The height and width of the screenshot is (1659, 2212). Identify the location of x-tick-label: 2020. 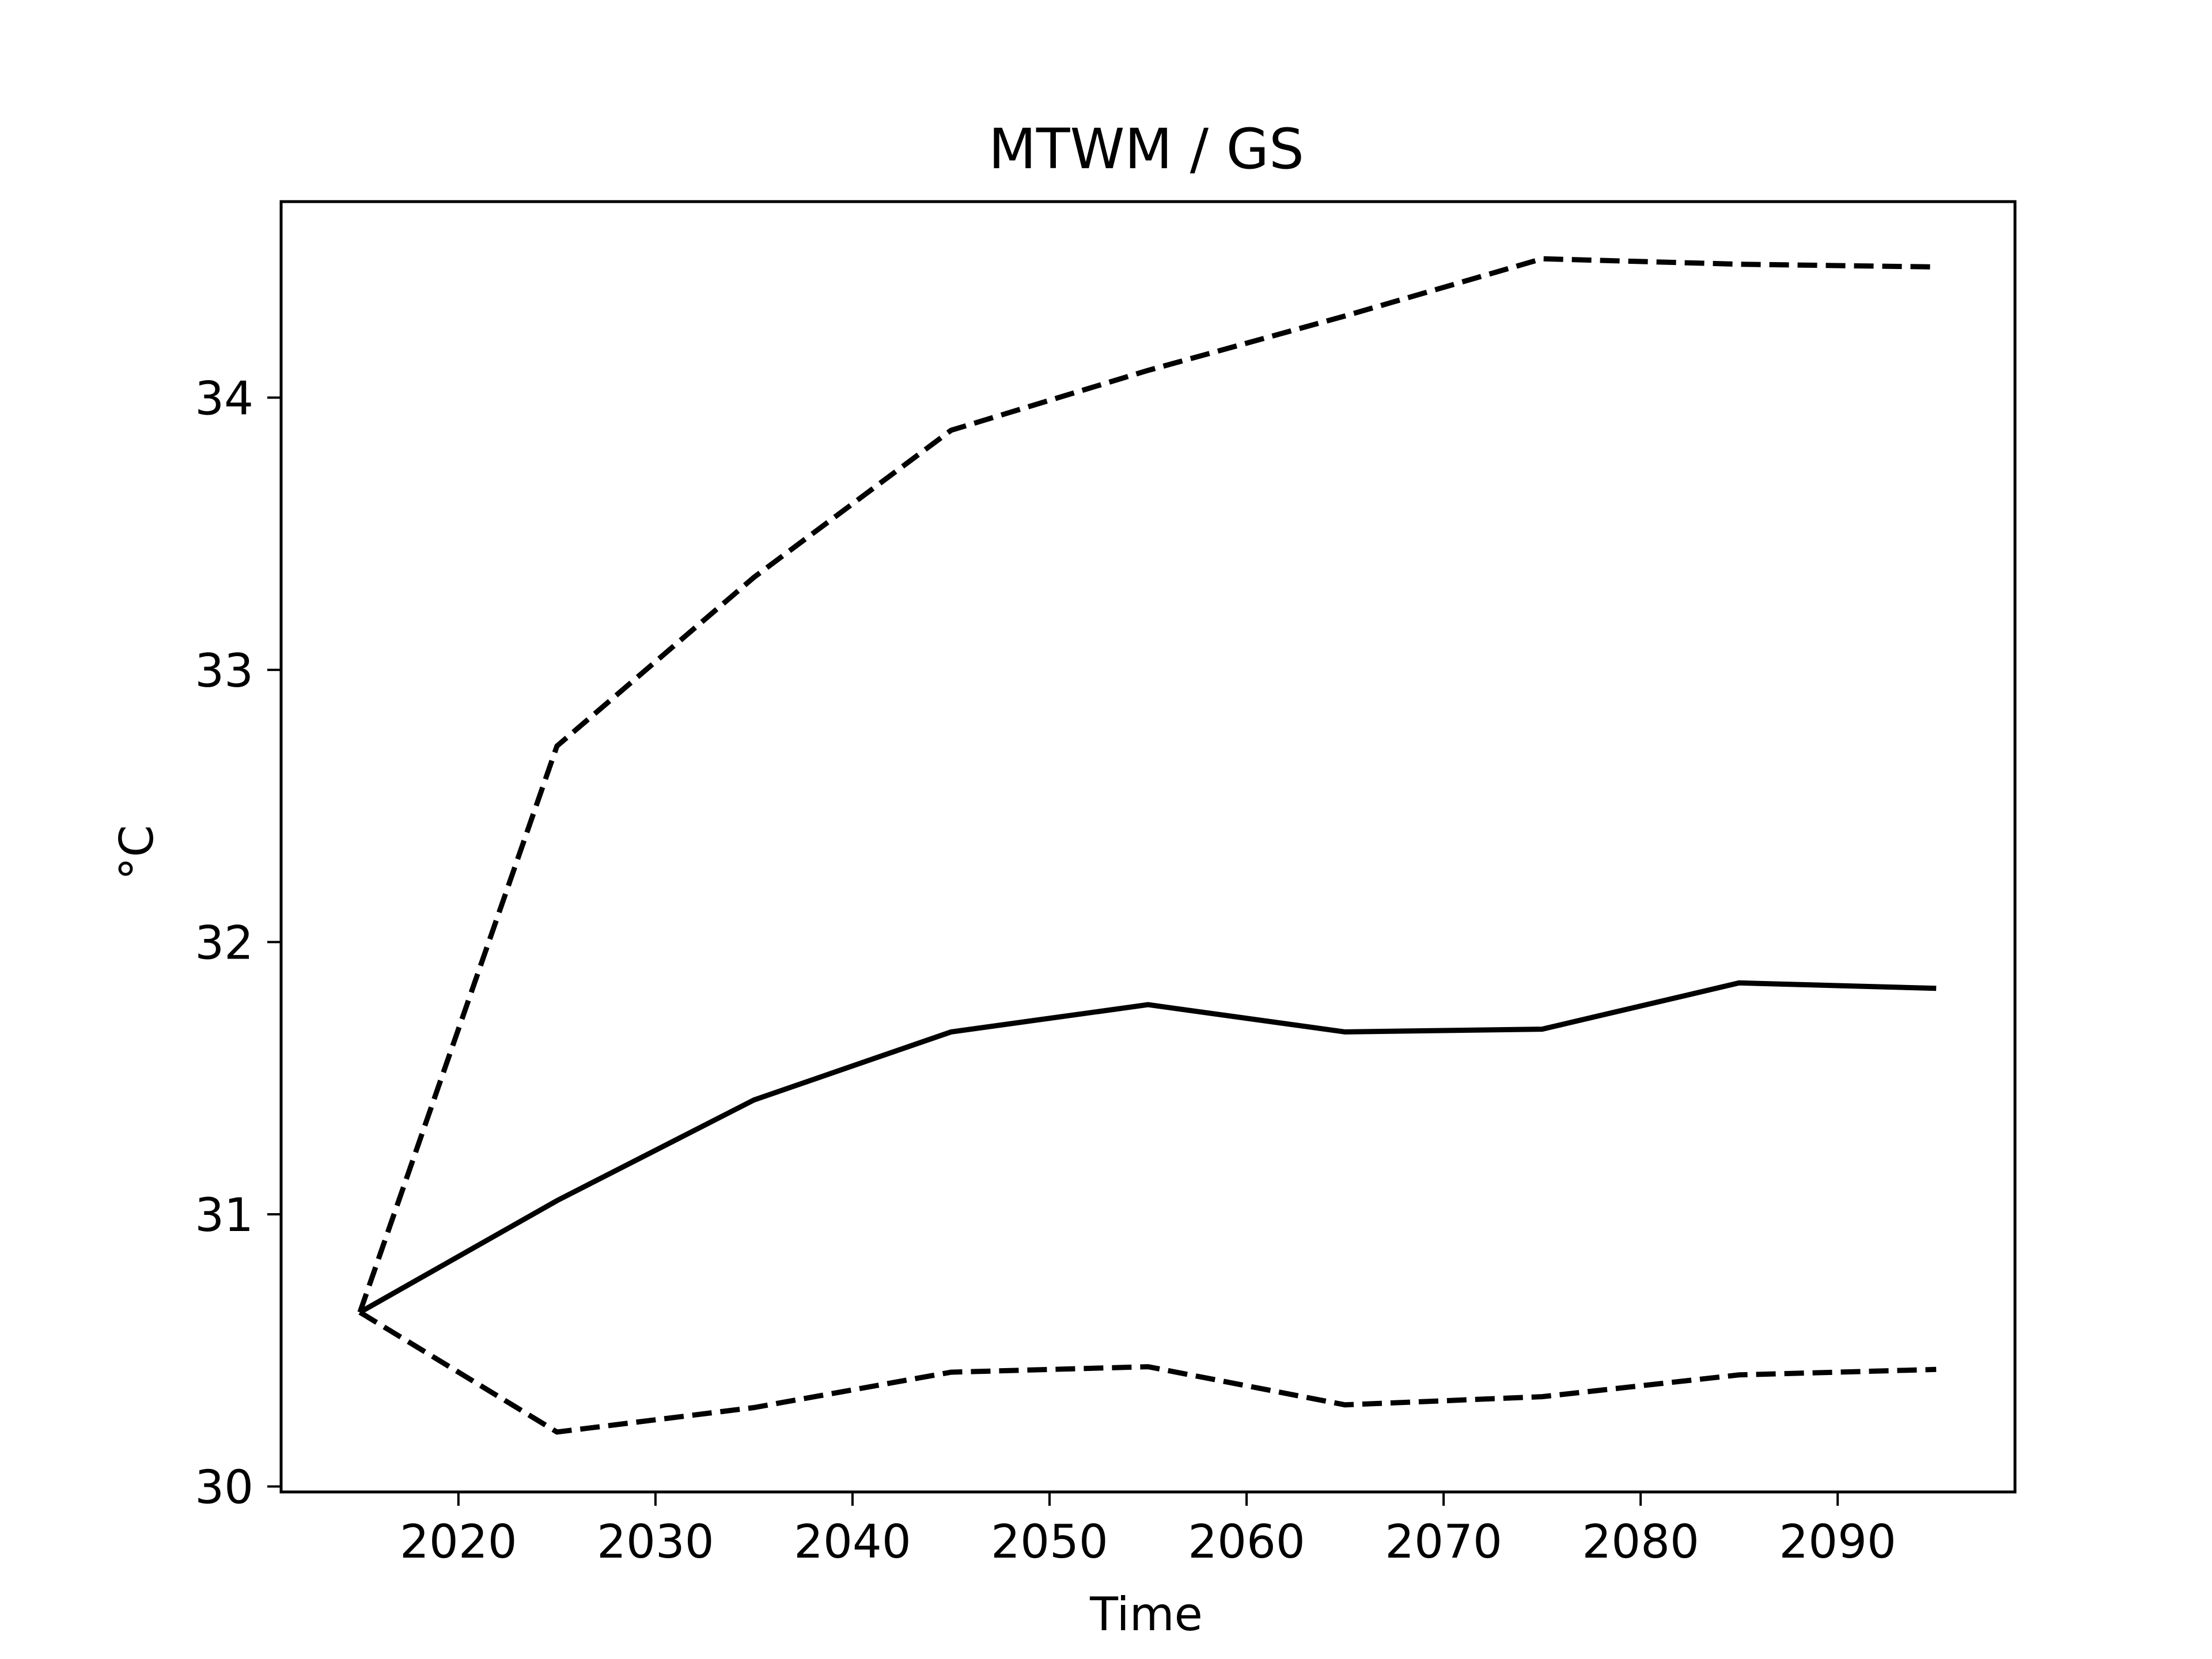
(458, 1542).